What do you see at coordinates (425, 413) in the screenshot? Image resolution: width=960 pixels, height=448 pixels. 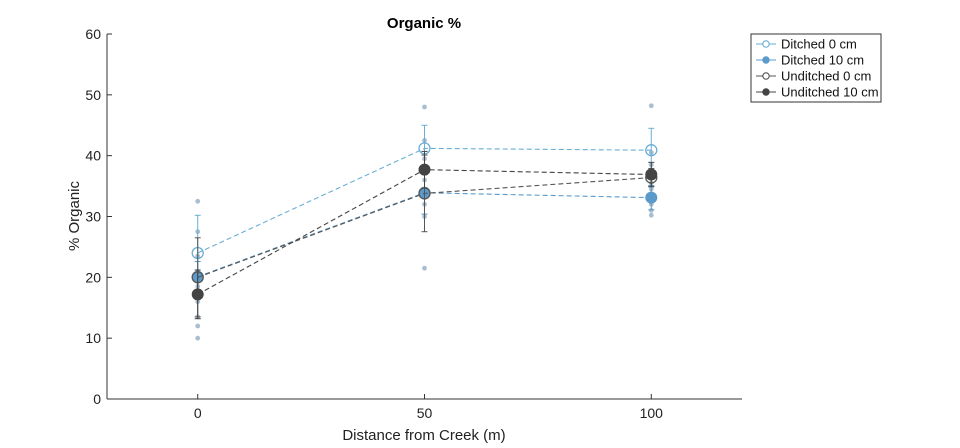 I see `x-tick-label: 50` at bounding box center [425, 413].